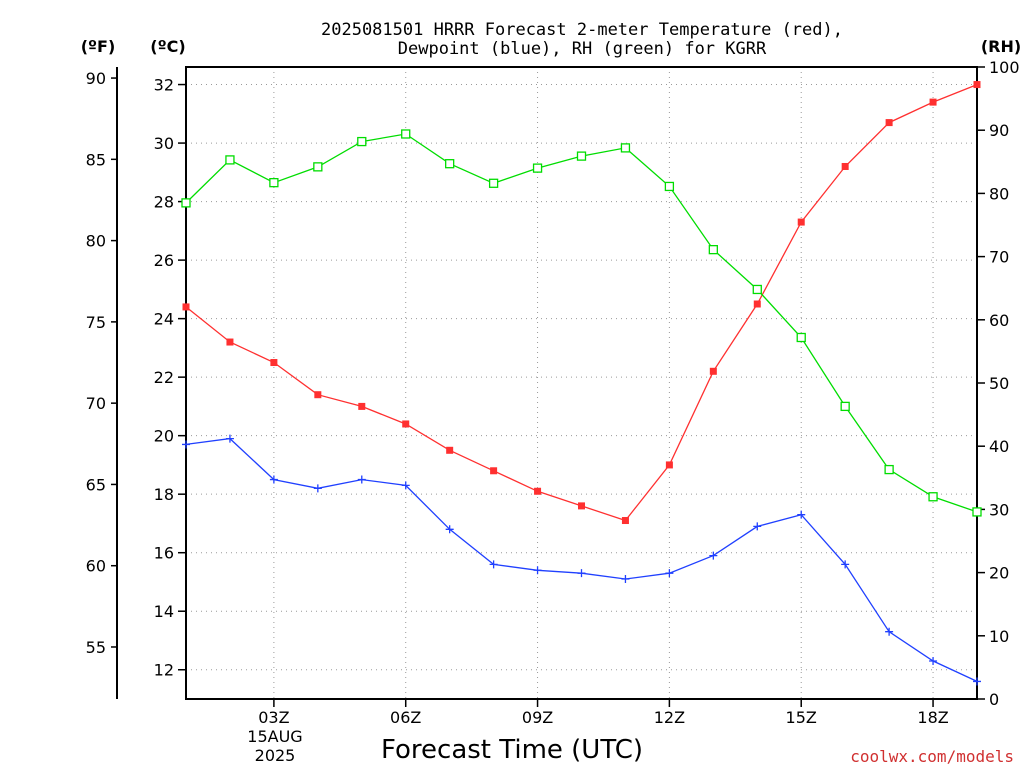  Describe the element at coordinates (512, 750) in the screenshot. I see `x-axis-title: Forecast Time (UTC)` at that location.